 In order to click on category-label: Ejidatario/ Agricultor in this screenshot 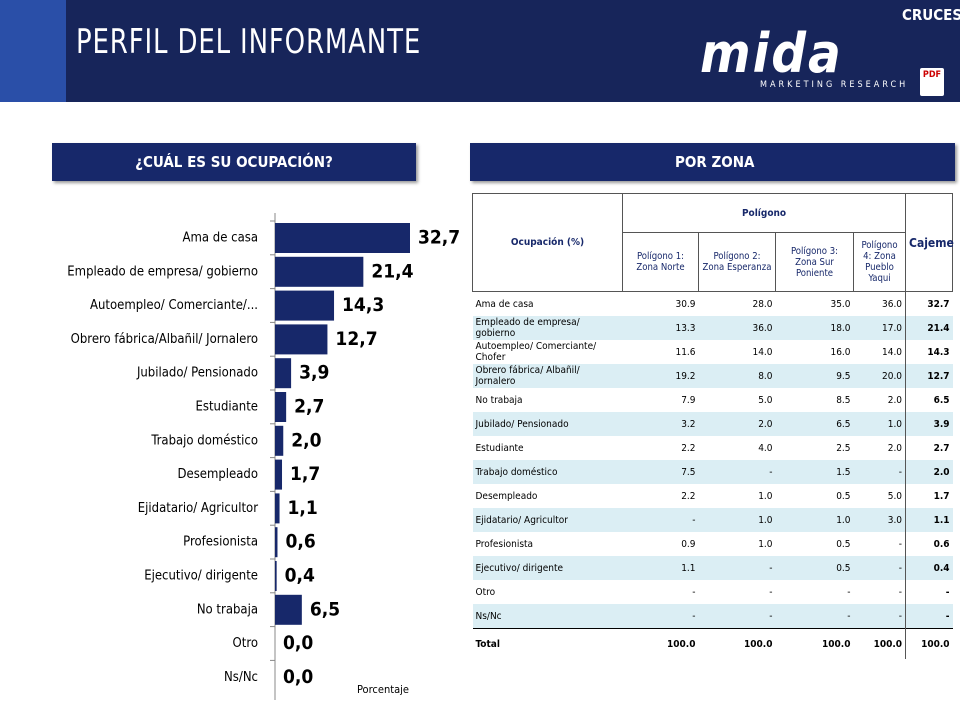, I will do `click(198, 508)`.